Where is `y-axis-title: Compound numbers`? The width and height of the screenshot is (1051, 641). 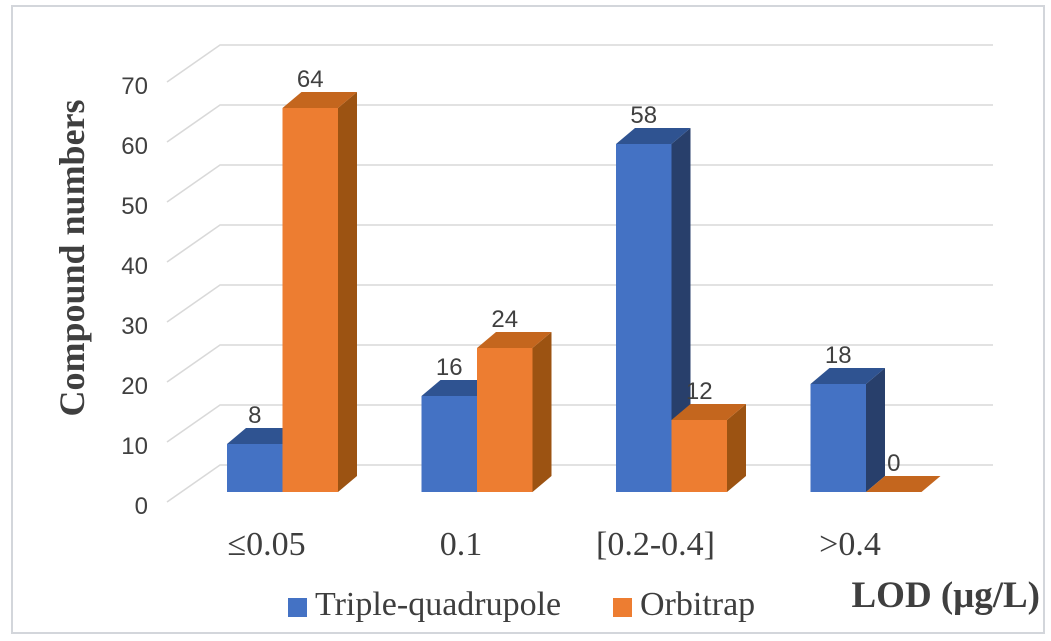 y-axis-title: Compound numbers is located at coordinates (72, 257).